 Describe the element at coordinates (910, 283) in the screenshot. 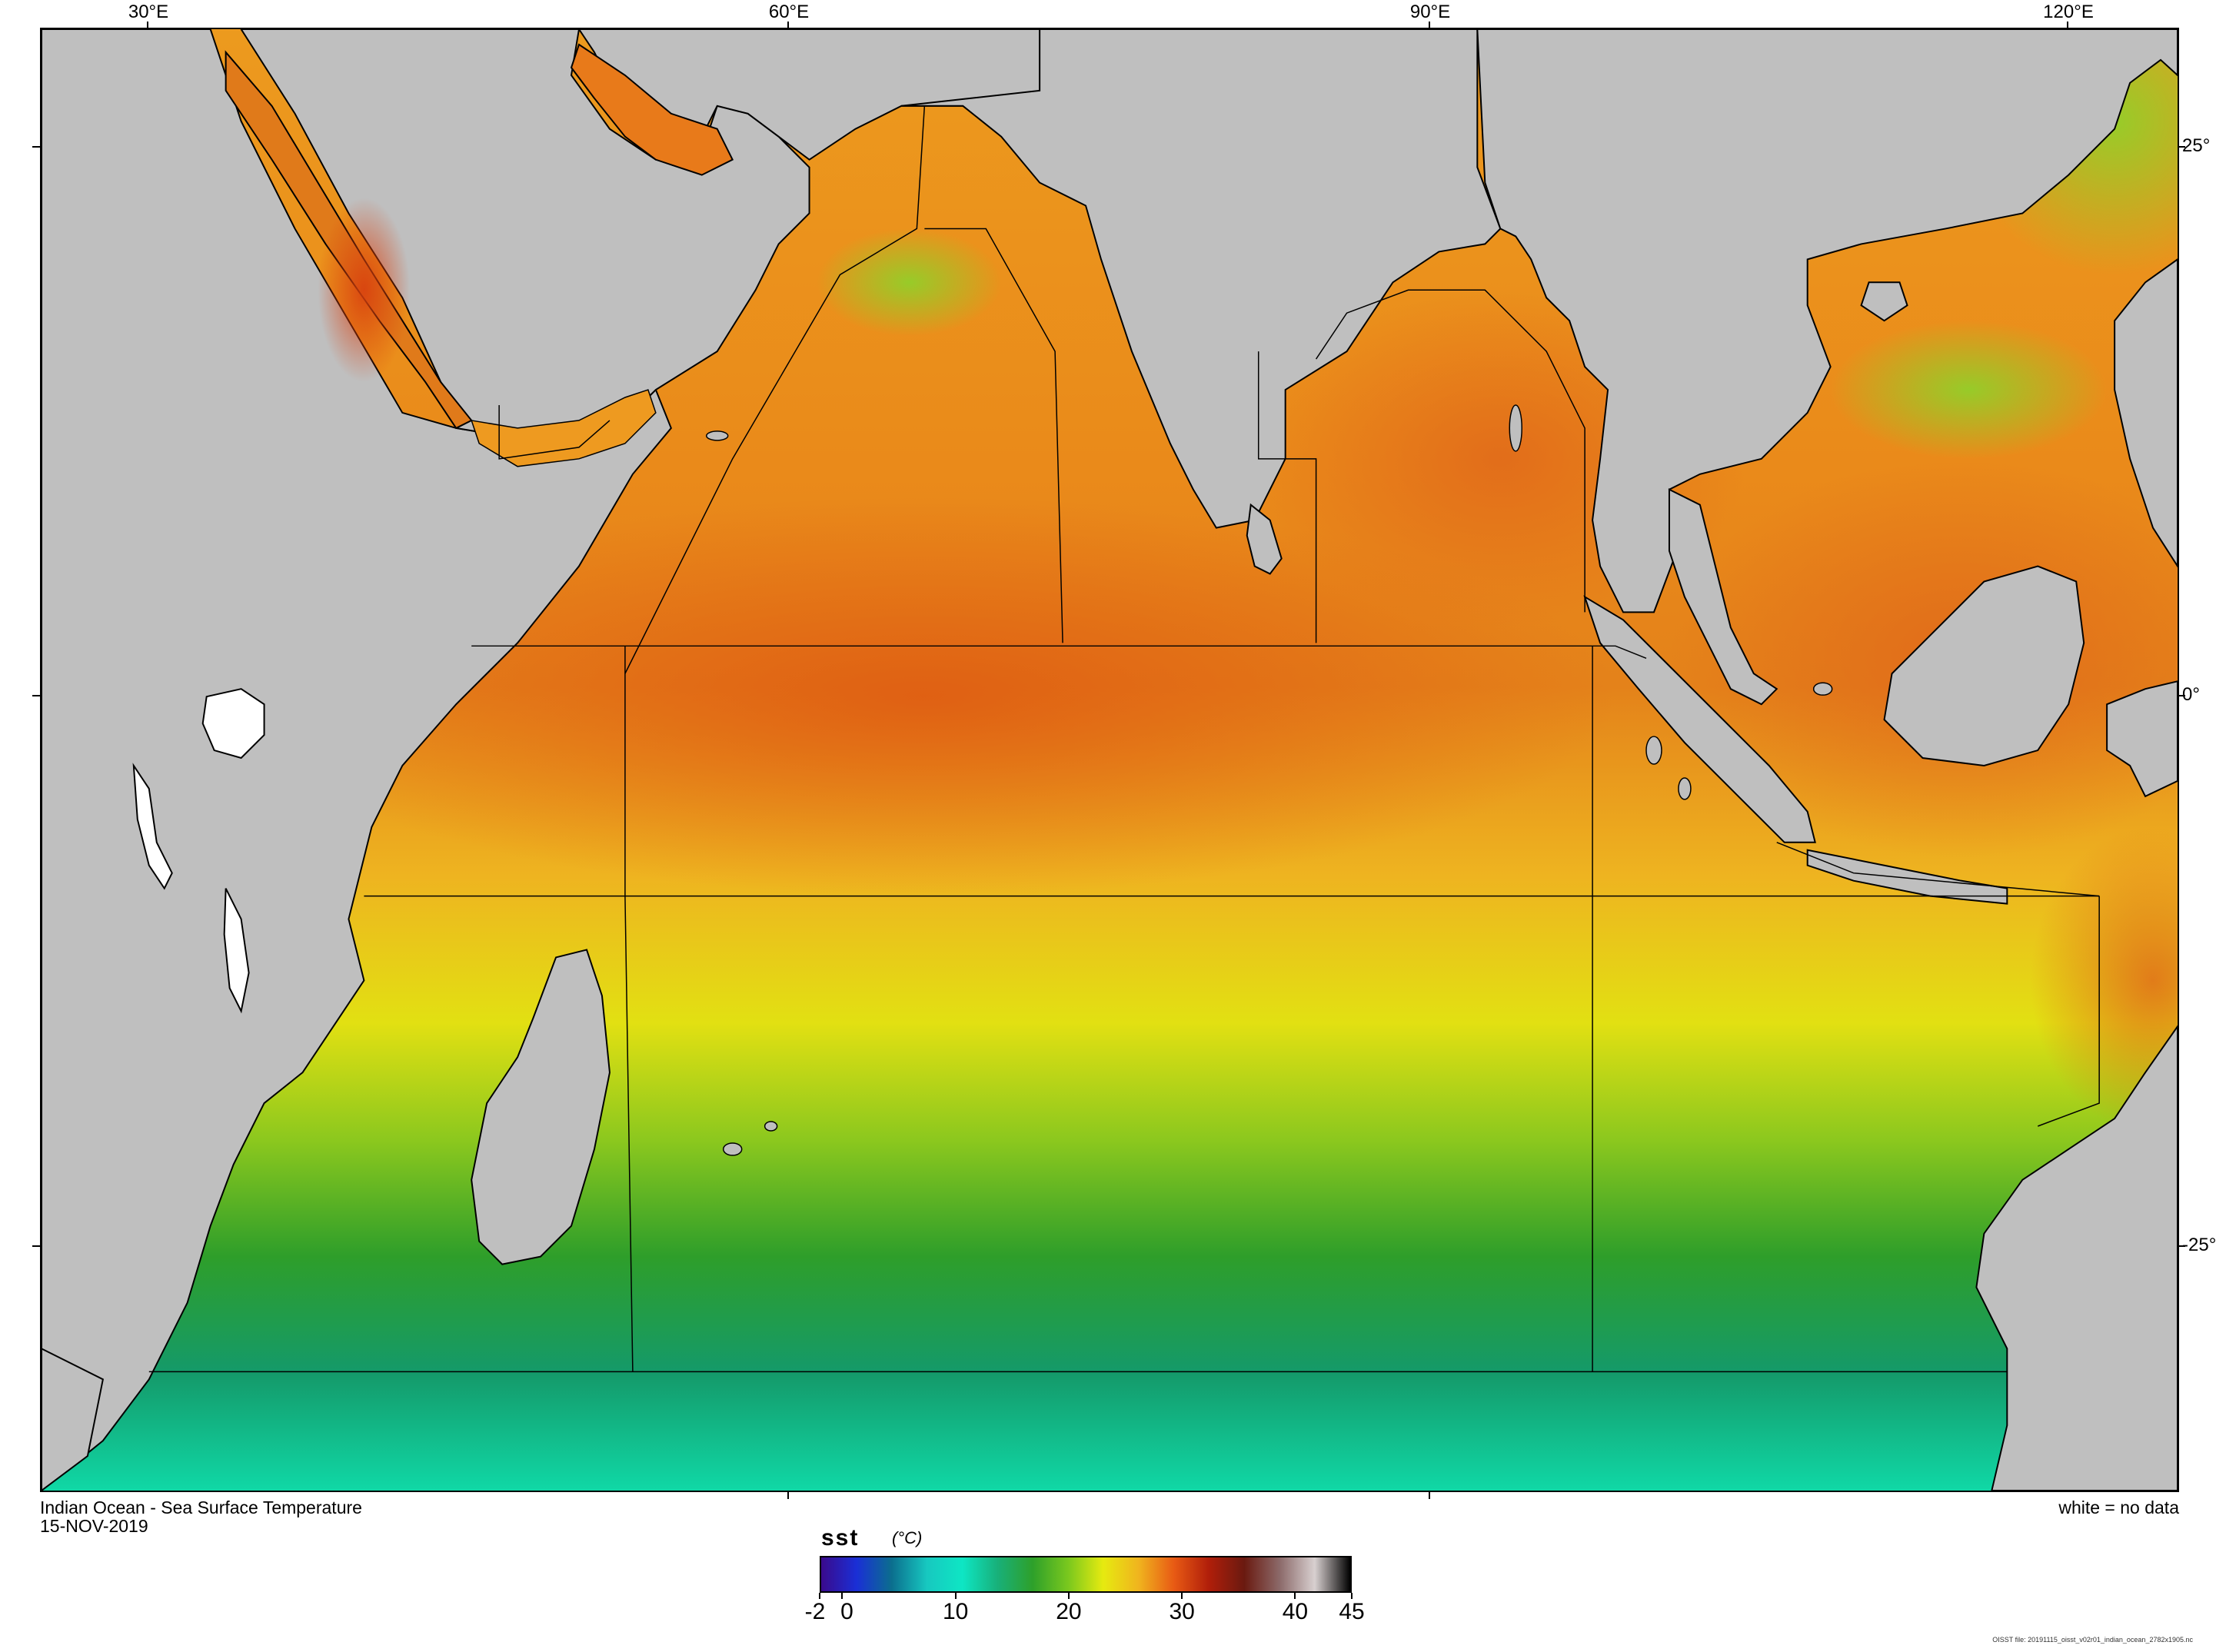

I see `green-patch-arabian-sea` at that location.